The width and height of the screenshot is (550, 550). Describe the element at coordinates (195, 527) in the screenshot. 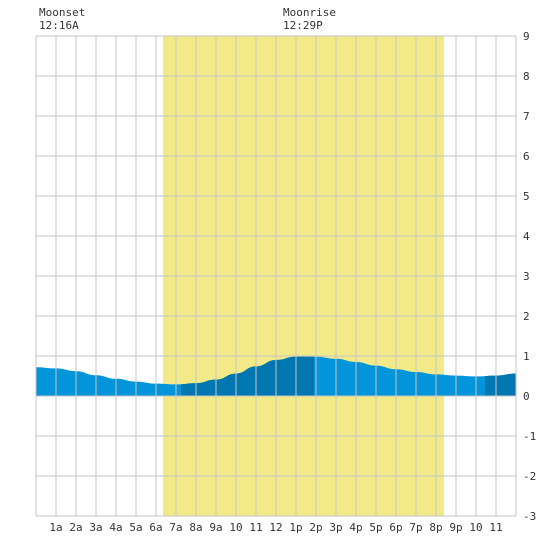

I see `x-tick-label: 8a` at that location.